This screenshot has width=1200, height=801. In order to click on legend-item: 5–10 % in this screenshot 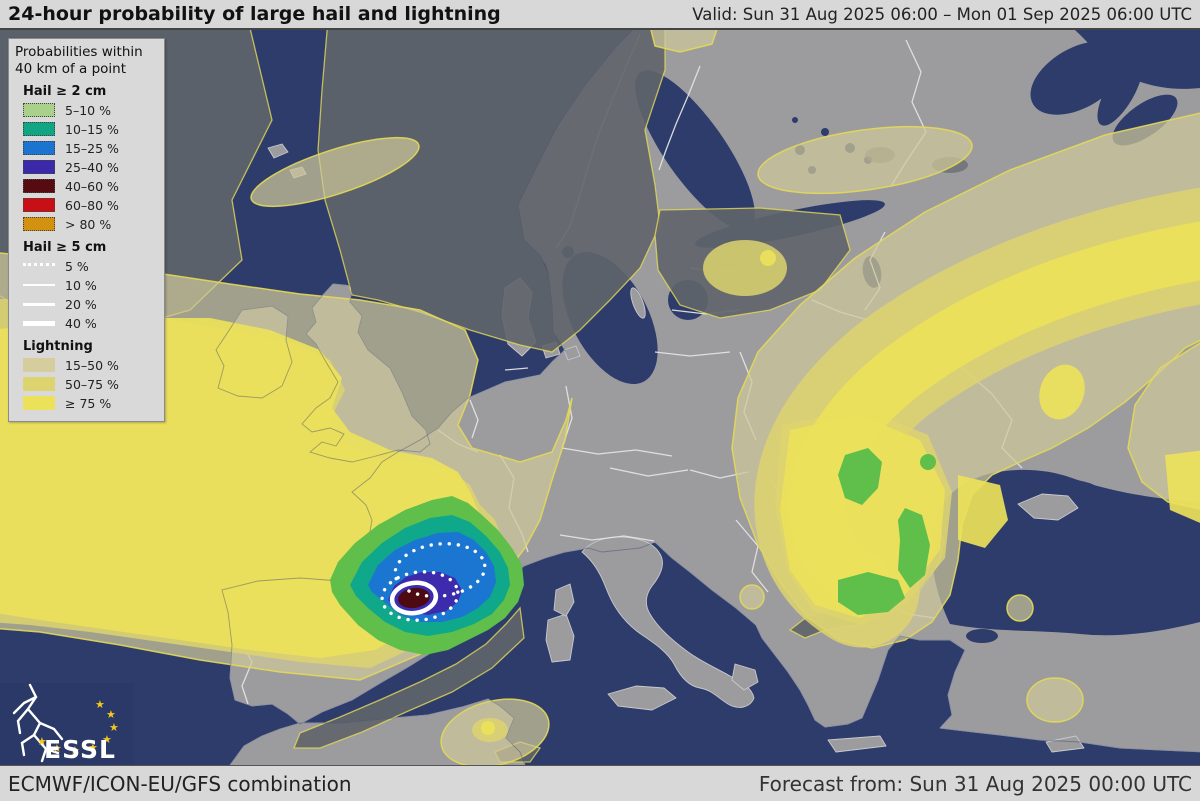, I will do `click(90, 110)`.